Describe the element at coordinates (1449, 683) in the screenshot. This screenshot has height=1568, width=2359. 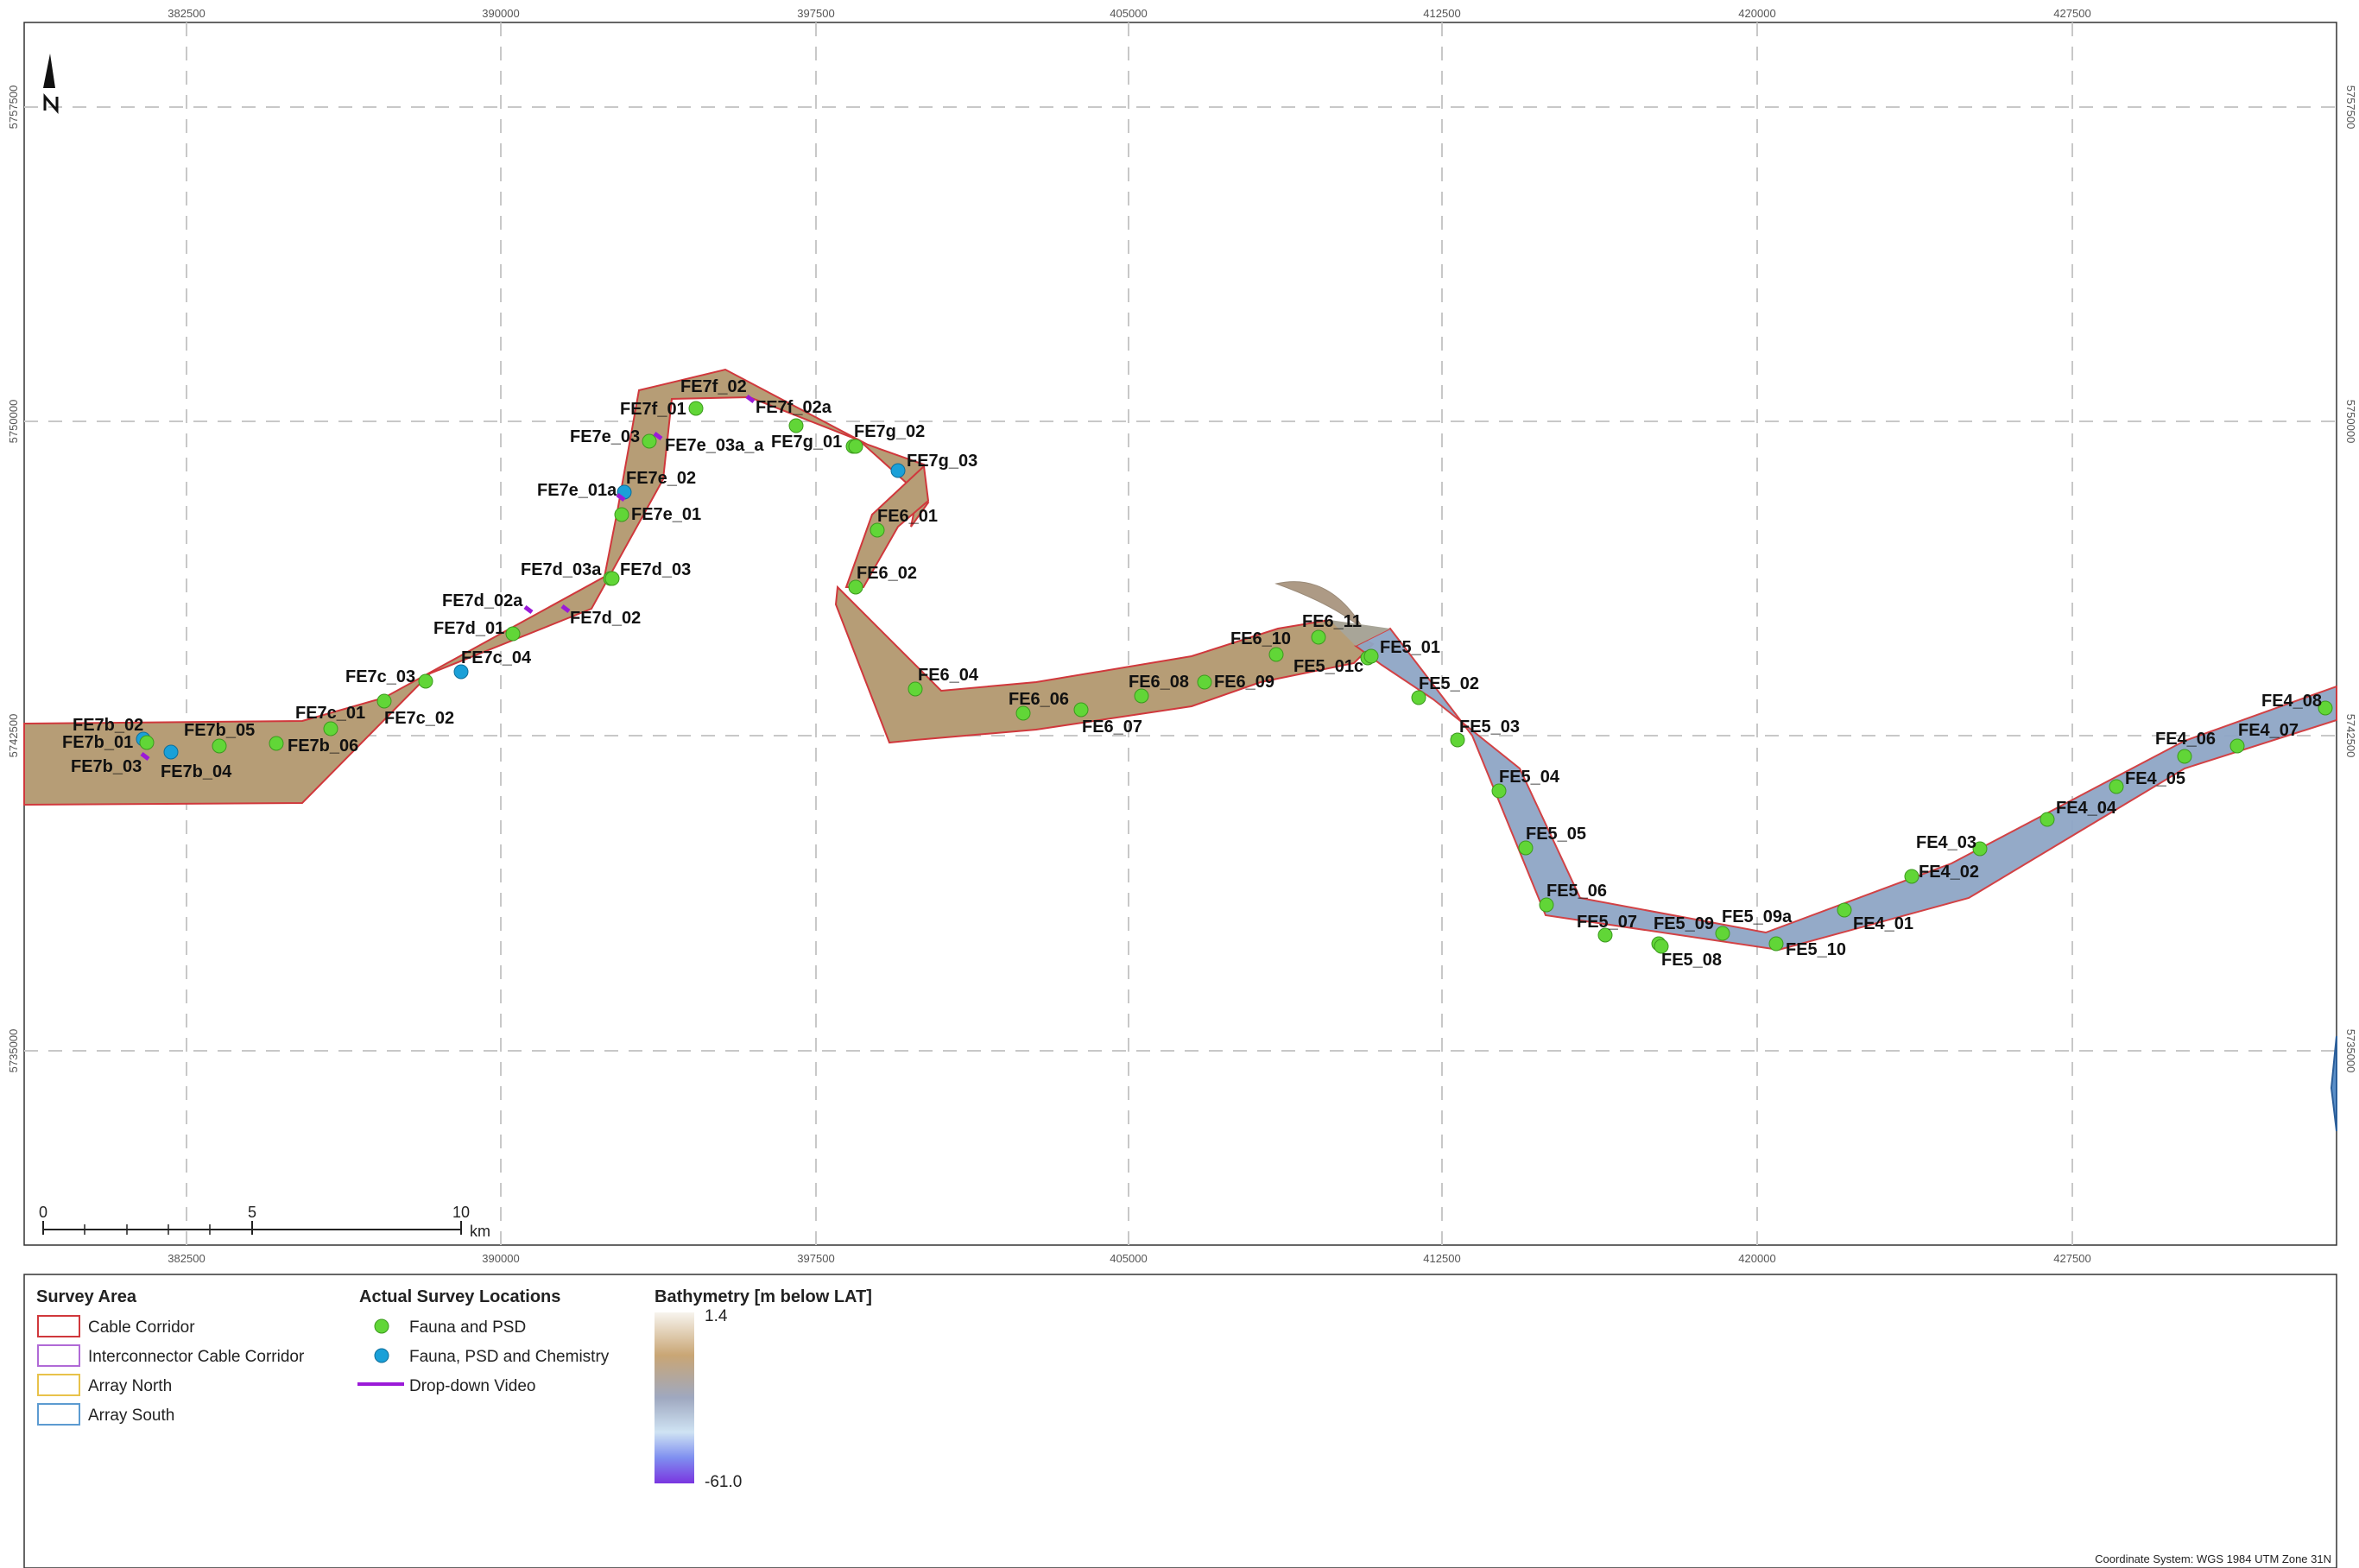
I see `station-label: FE5_02` at that location.